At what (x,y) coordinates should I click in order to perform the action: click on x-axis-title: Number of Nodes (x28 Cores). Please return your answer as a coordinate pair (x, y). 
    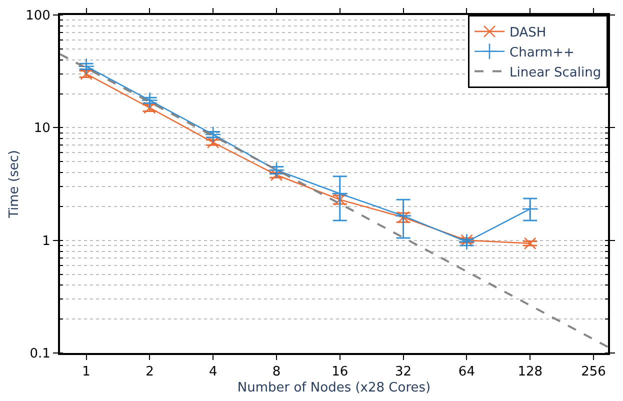
    Looking at the image, I should click on (334, 388).